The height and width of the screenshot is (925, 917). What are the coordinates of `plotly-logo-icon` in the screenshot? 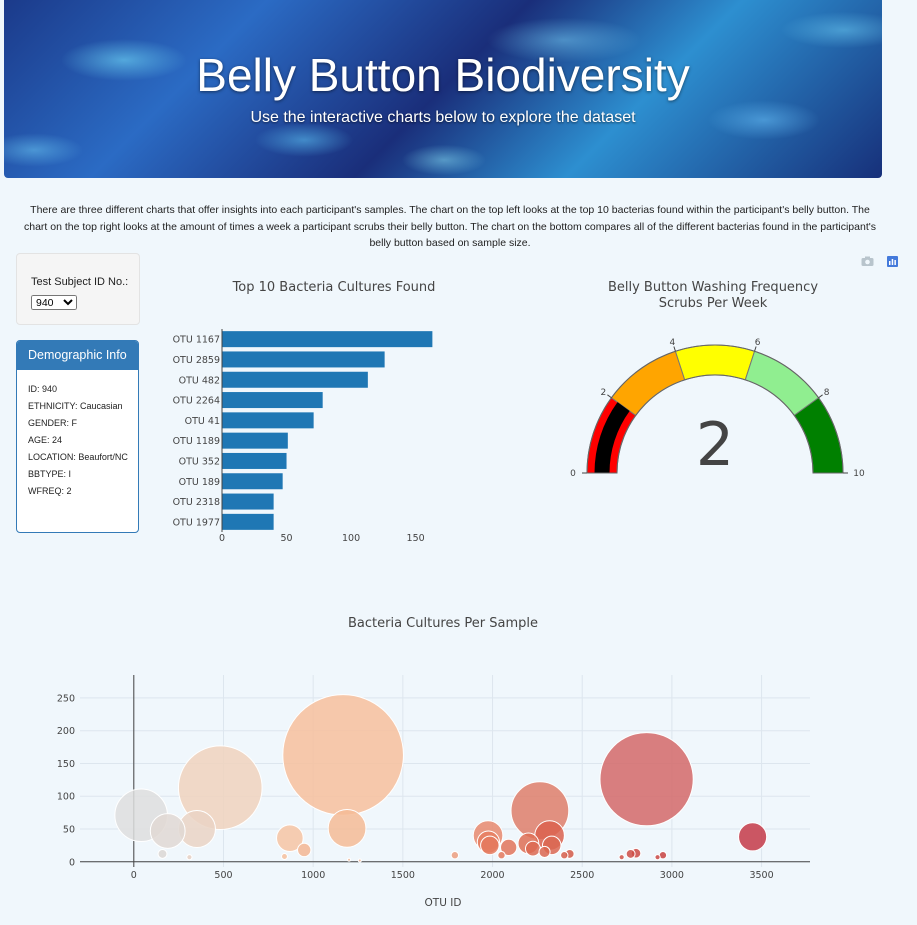 It's located at (892, 261).